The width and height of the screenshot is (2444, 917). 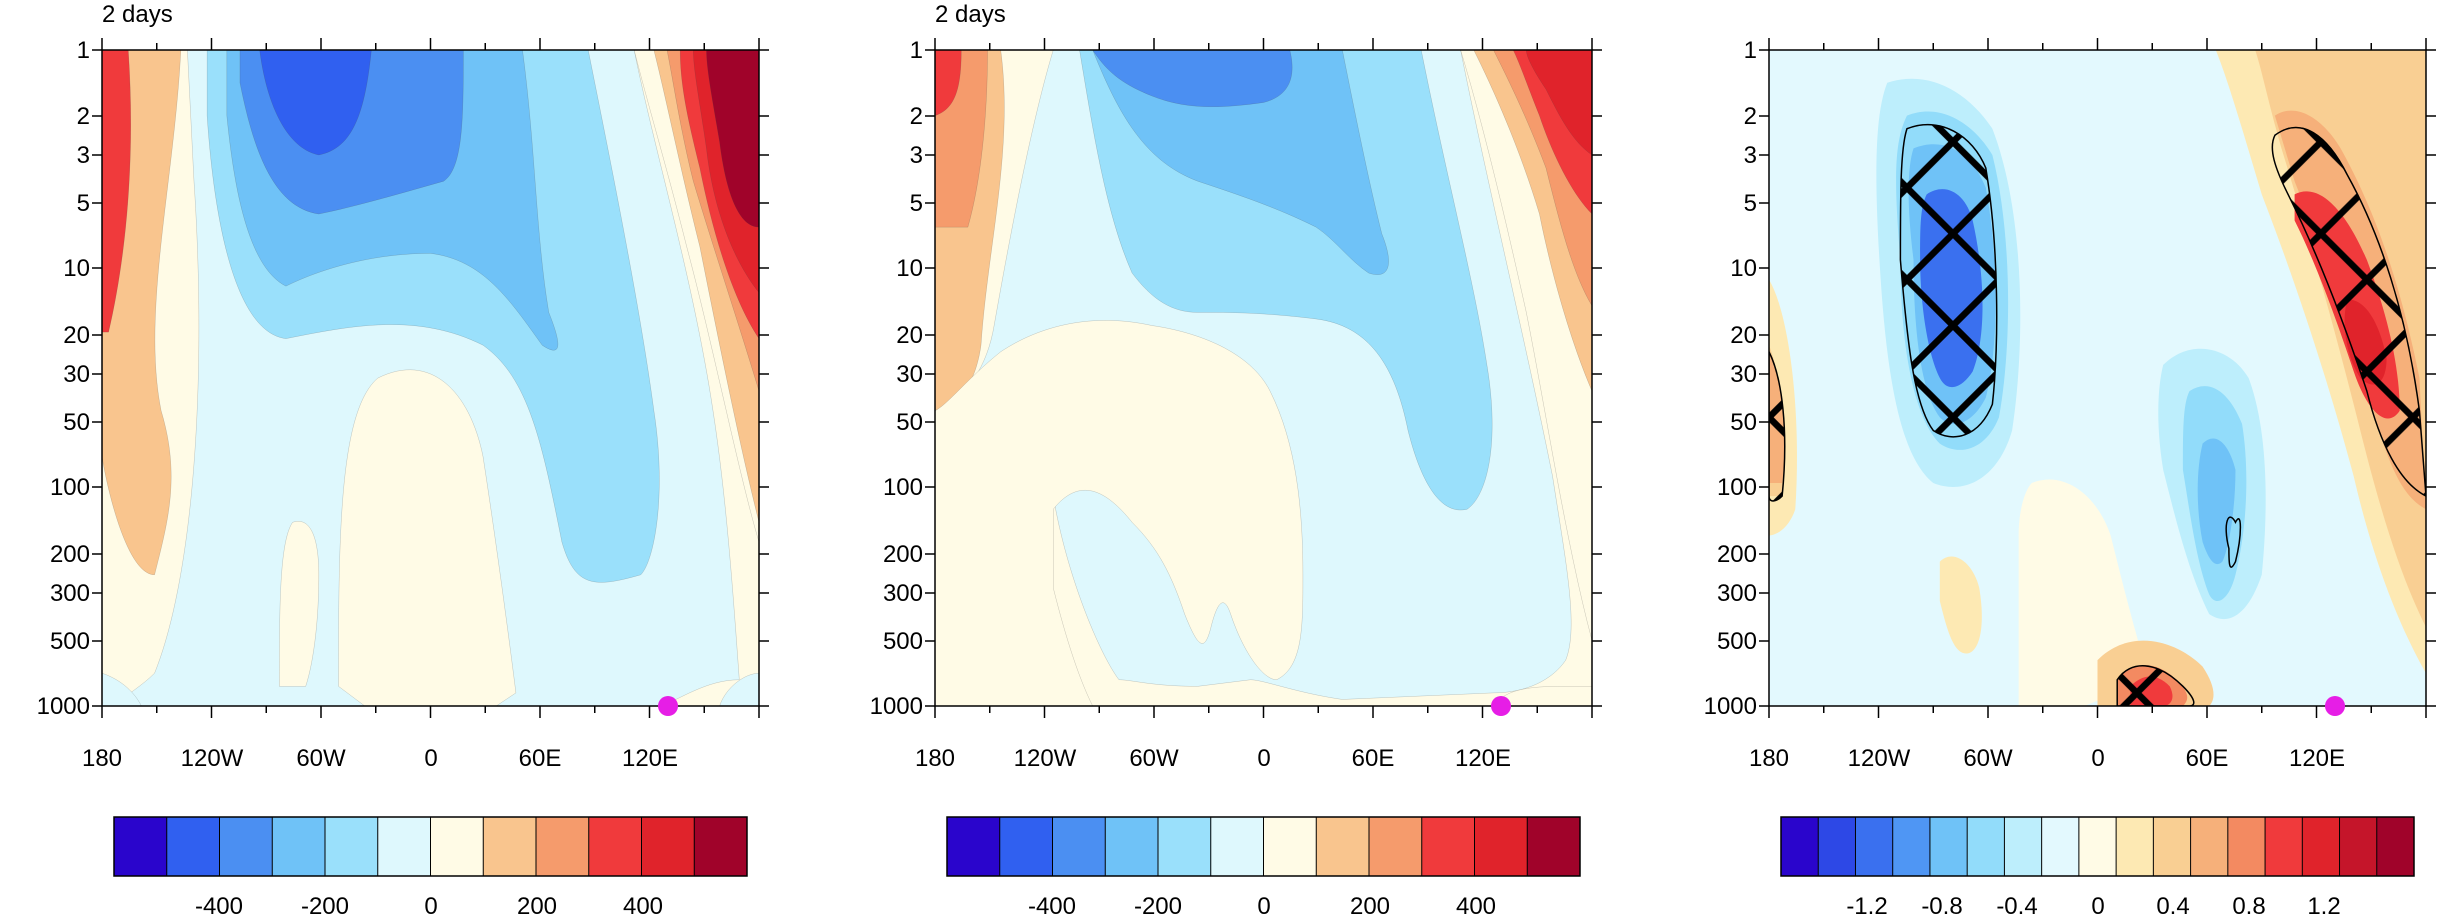 I want to click on panel-3-y-labels: 1 2 3 5 10 20 30 50 100 200 300 500 1000, so click(x=1730, y=378).